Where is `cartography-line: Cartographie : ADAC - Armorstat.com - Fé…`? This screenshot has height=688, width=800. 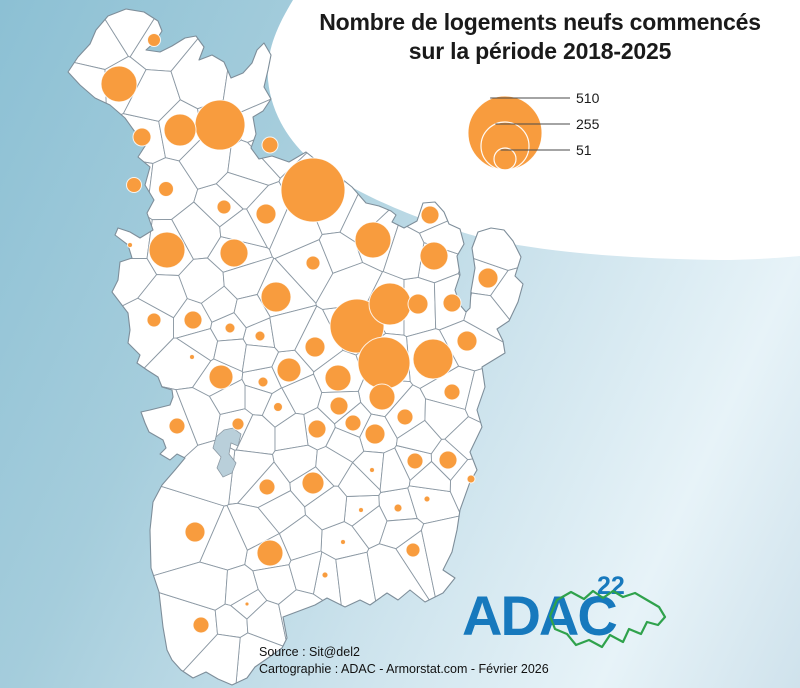 cartography-line: Cartographie : ADAC - Armorstat.com - Fé… is located at coordinates (404, 668).